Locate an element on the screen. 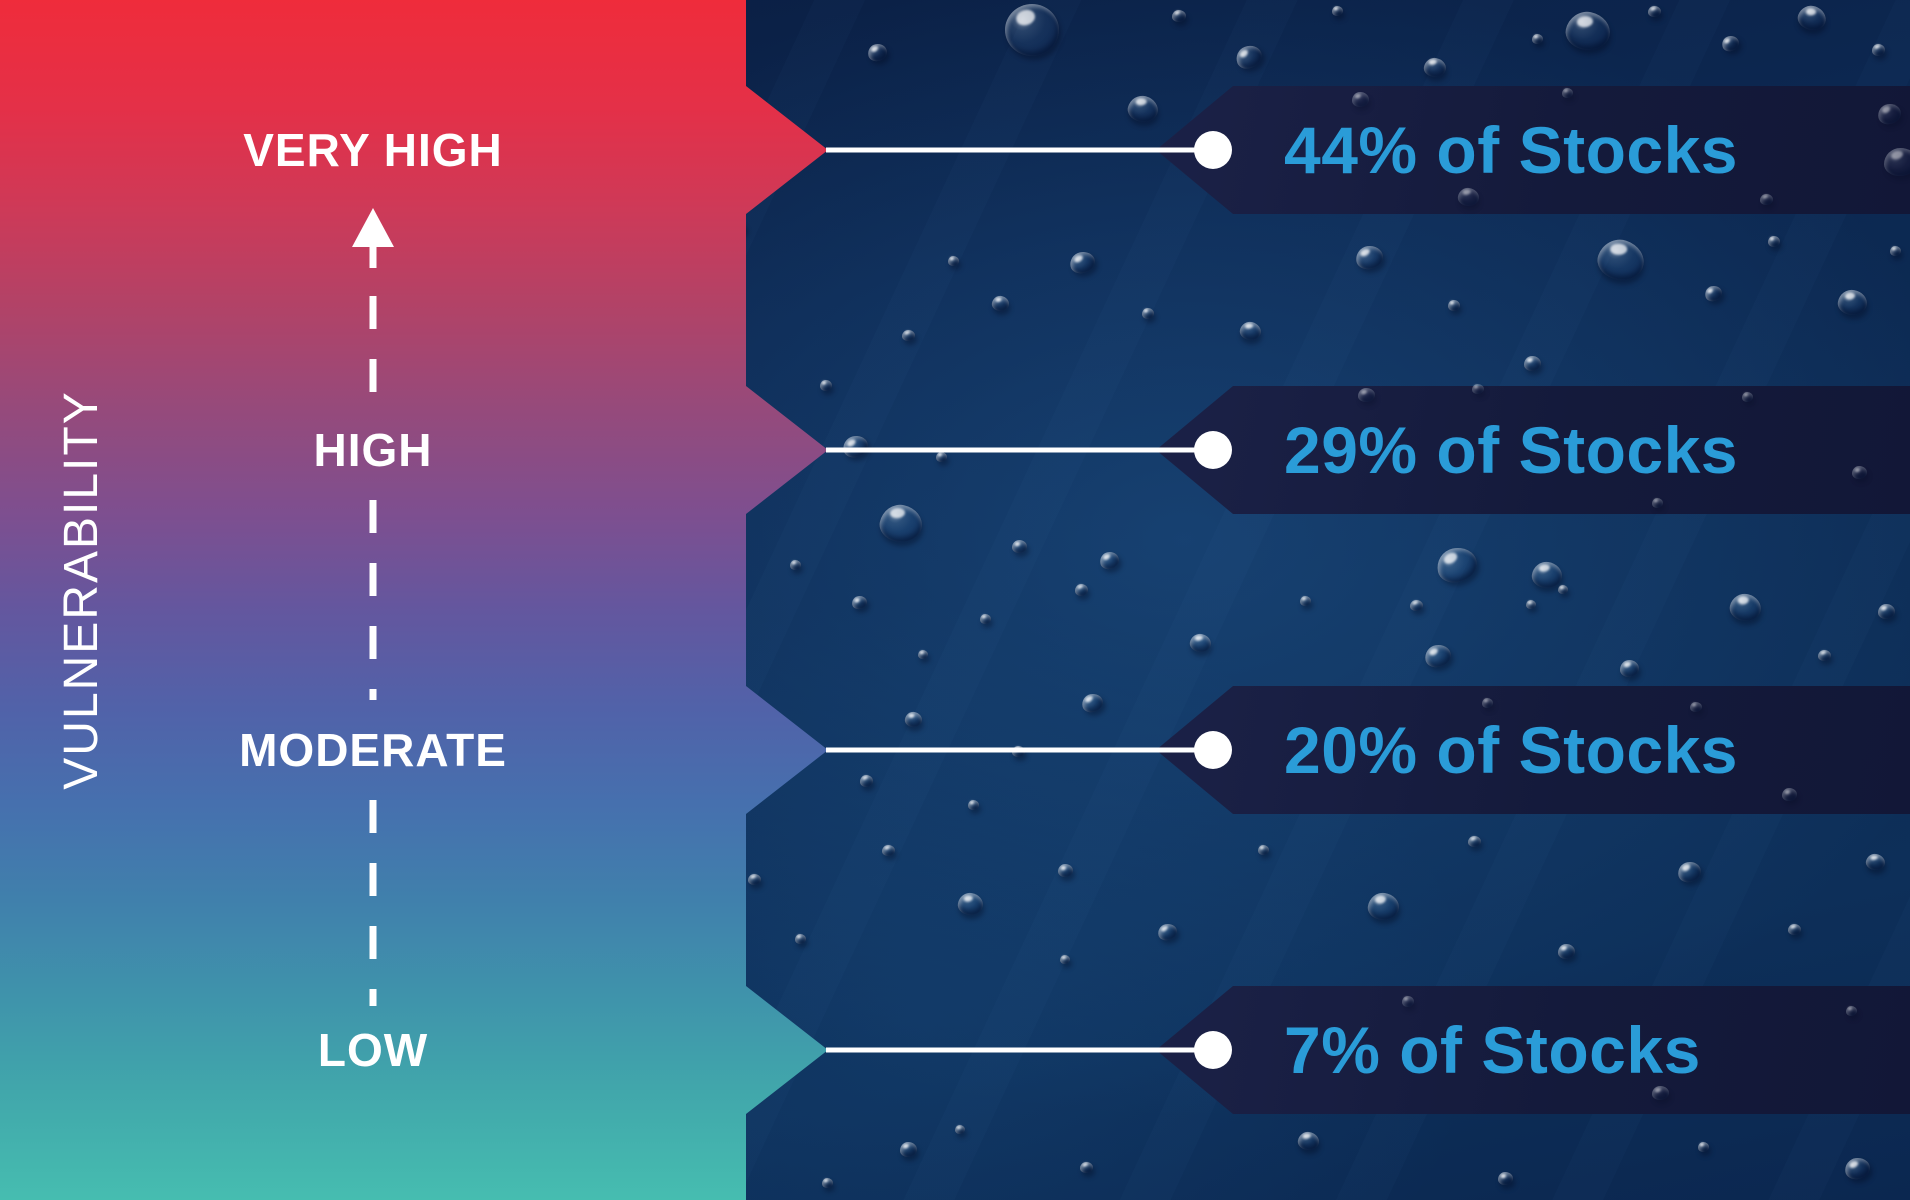 The height and width of the screenshot is (1200, 1910). stock-value-label: 29% of Stocks is located at coordinates (1511, 450).